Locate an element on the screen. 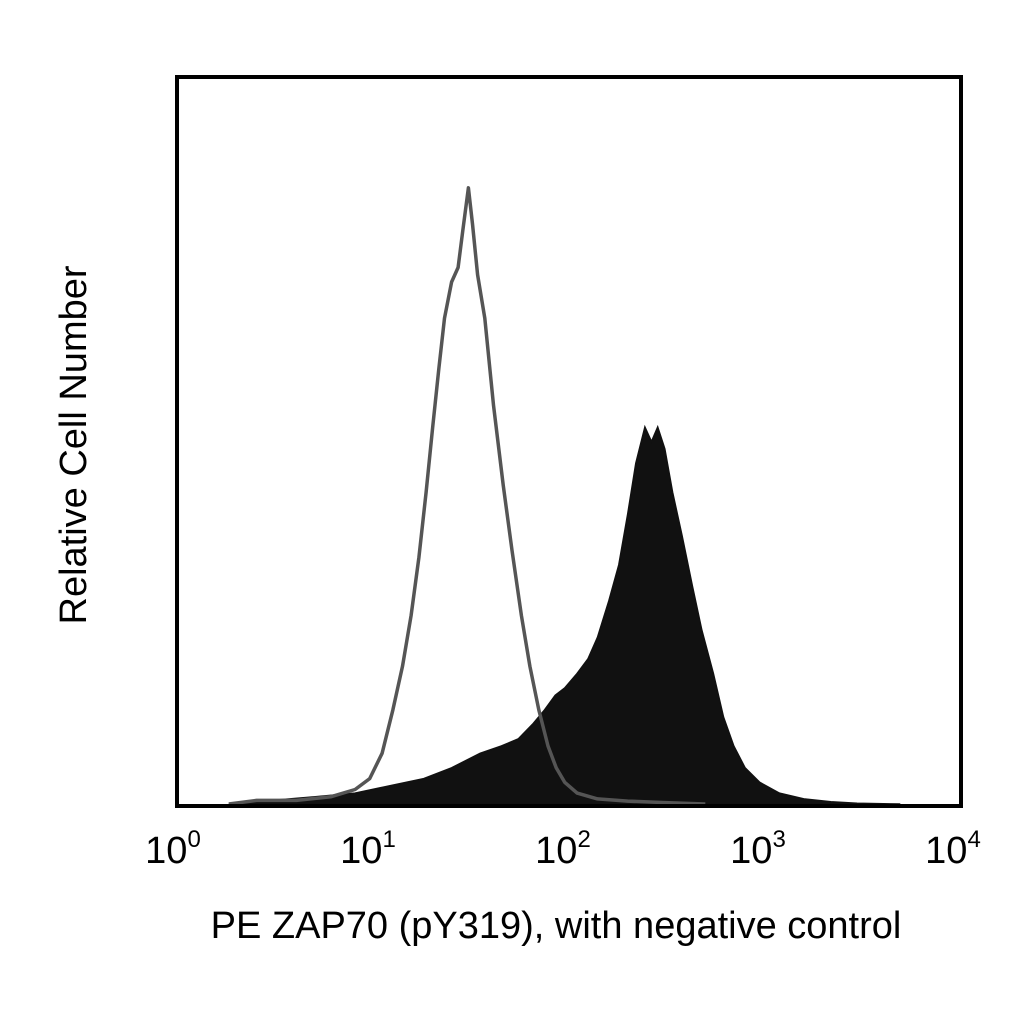 This screenshot has height=1024, width=1024. x-tick-labels: 10⁰ 10¹ 10² 10³ 10⁴ is located at coordinates (563, 849).